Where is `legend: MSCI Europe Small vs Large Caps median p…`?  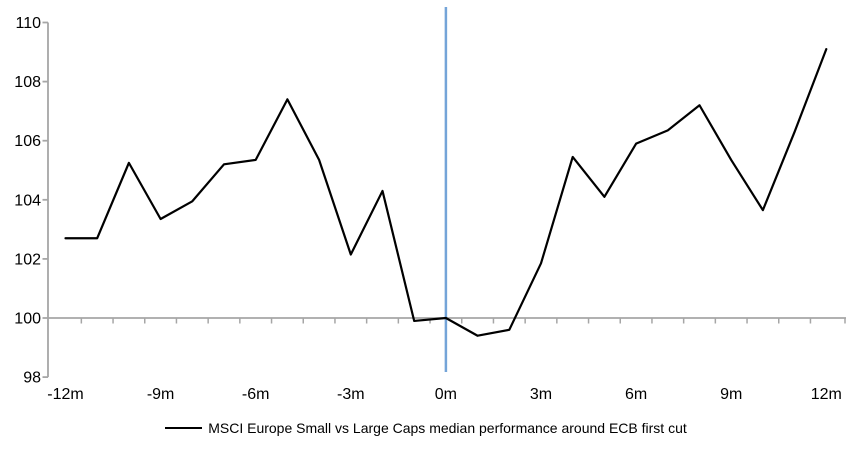
legend: MSCI Europe Small vs Large Caps median p… is located at coordinates (426, 428).